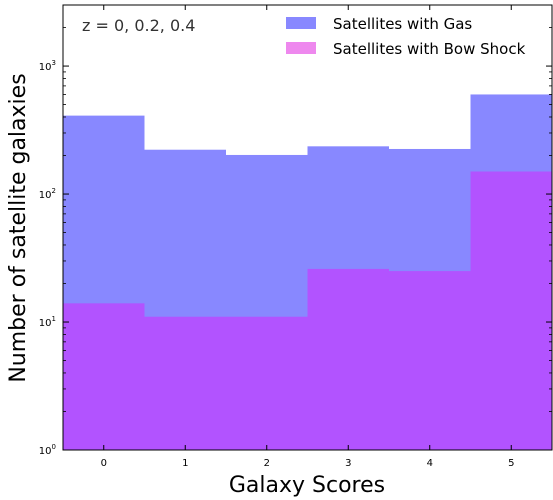  I want to click on y-tick-label: 10¹, so click(47, 322).